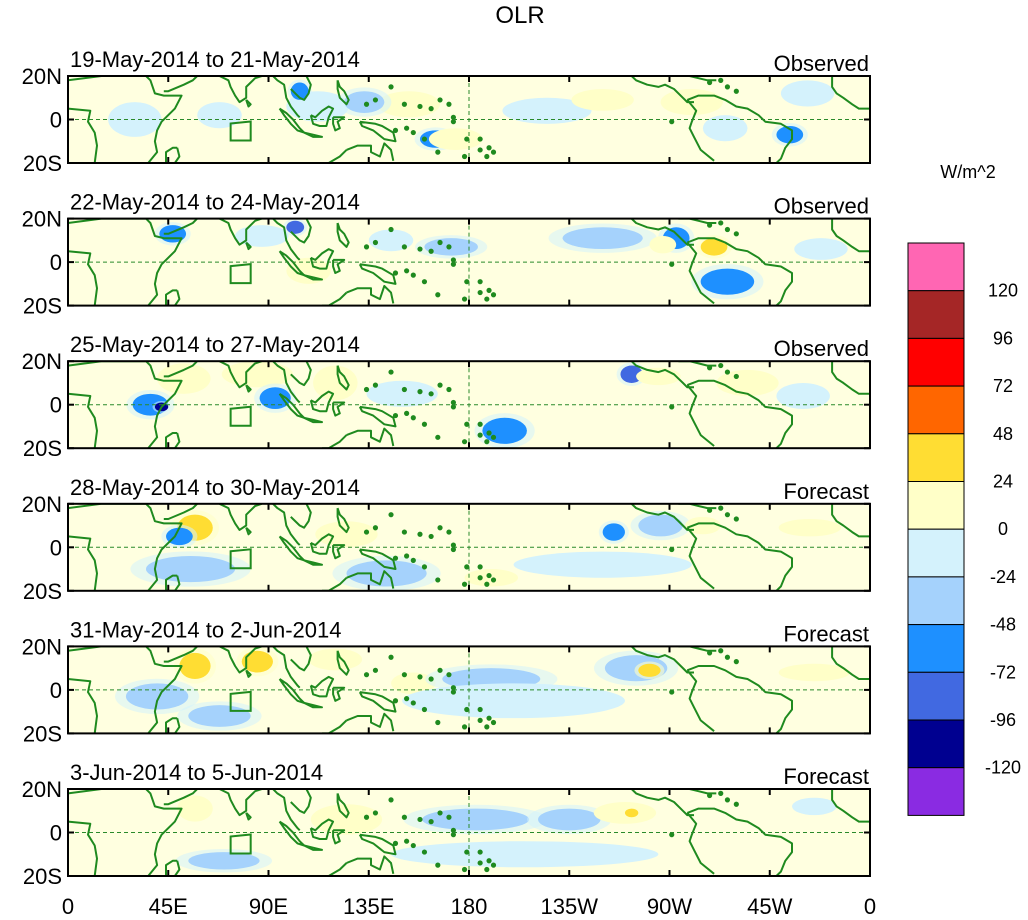  Describe the element at coordinates (1003, 291) in the screenshot. I see `legend-label: 120` at that location.